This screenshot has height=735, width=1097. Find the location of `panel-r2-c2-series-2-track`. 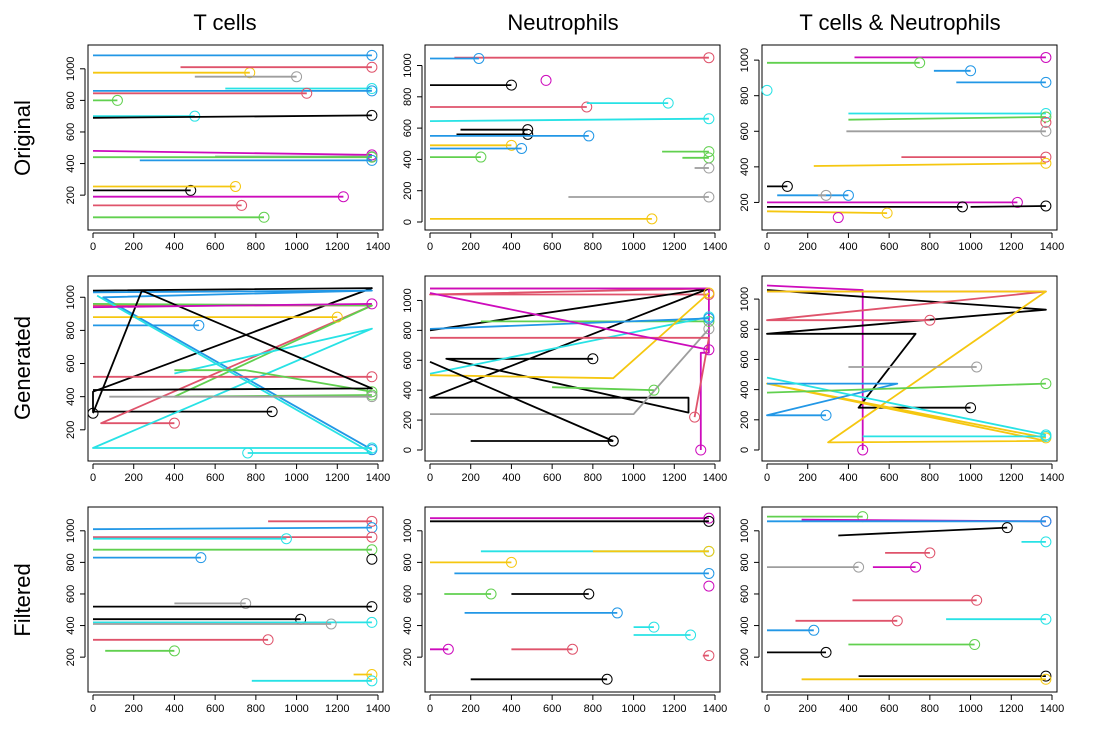

panel-r2-c2-series-2-track is located at coordinates (570, 368).